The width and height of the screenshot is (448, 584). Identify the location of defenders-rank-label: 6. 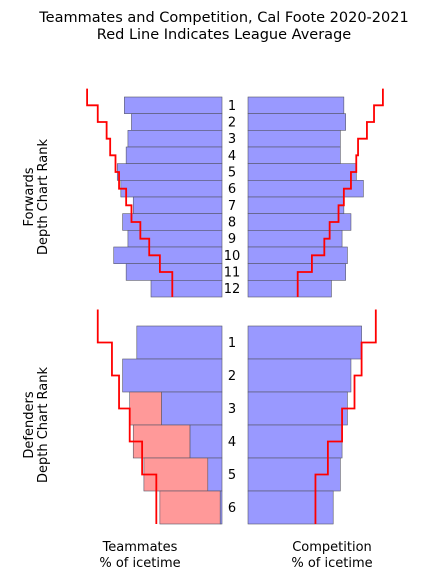
(232, 508).